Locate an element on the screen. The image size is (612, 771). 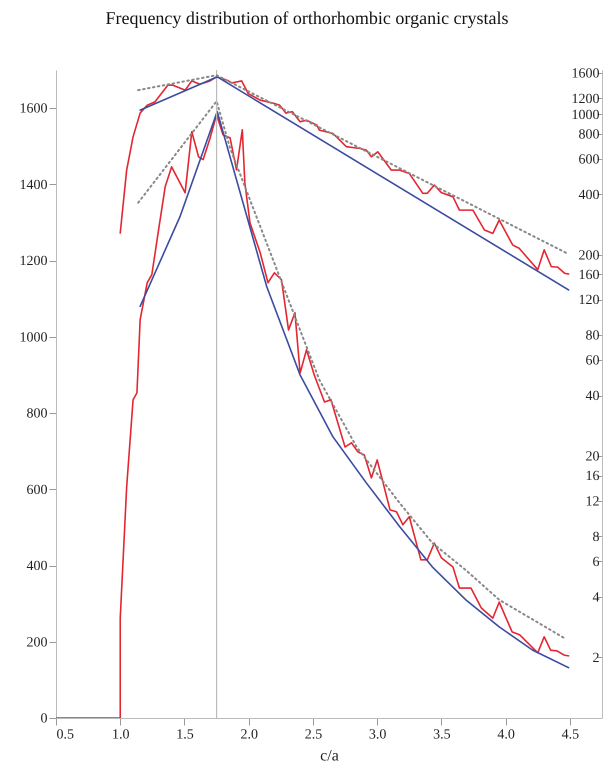
x-tick-label: 2.5 is located at coordinates (313, 735).